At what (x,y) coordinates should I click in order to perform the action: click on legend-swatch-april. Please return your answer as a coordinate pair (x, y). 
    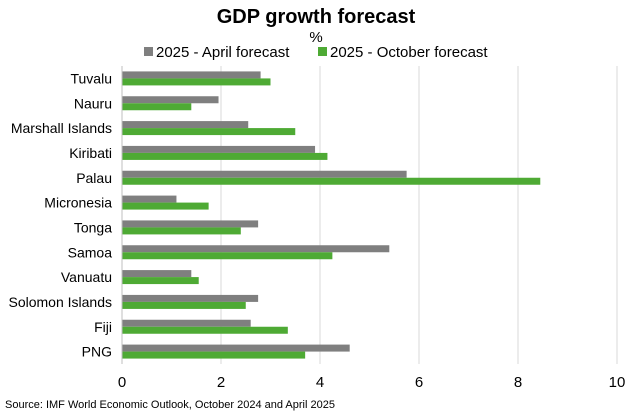
    Looking at the image, I should click on (148, 51).